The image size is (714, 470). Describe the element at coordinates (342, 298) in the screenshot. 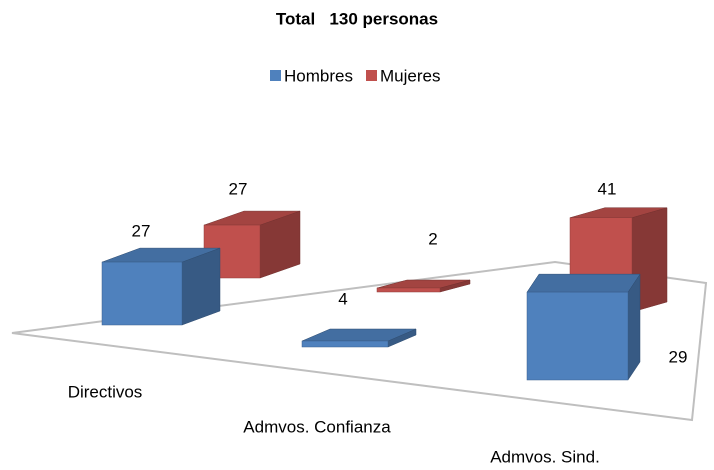

I see `value-label: 4` at that location.